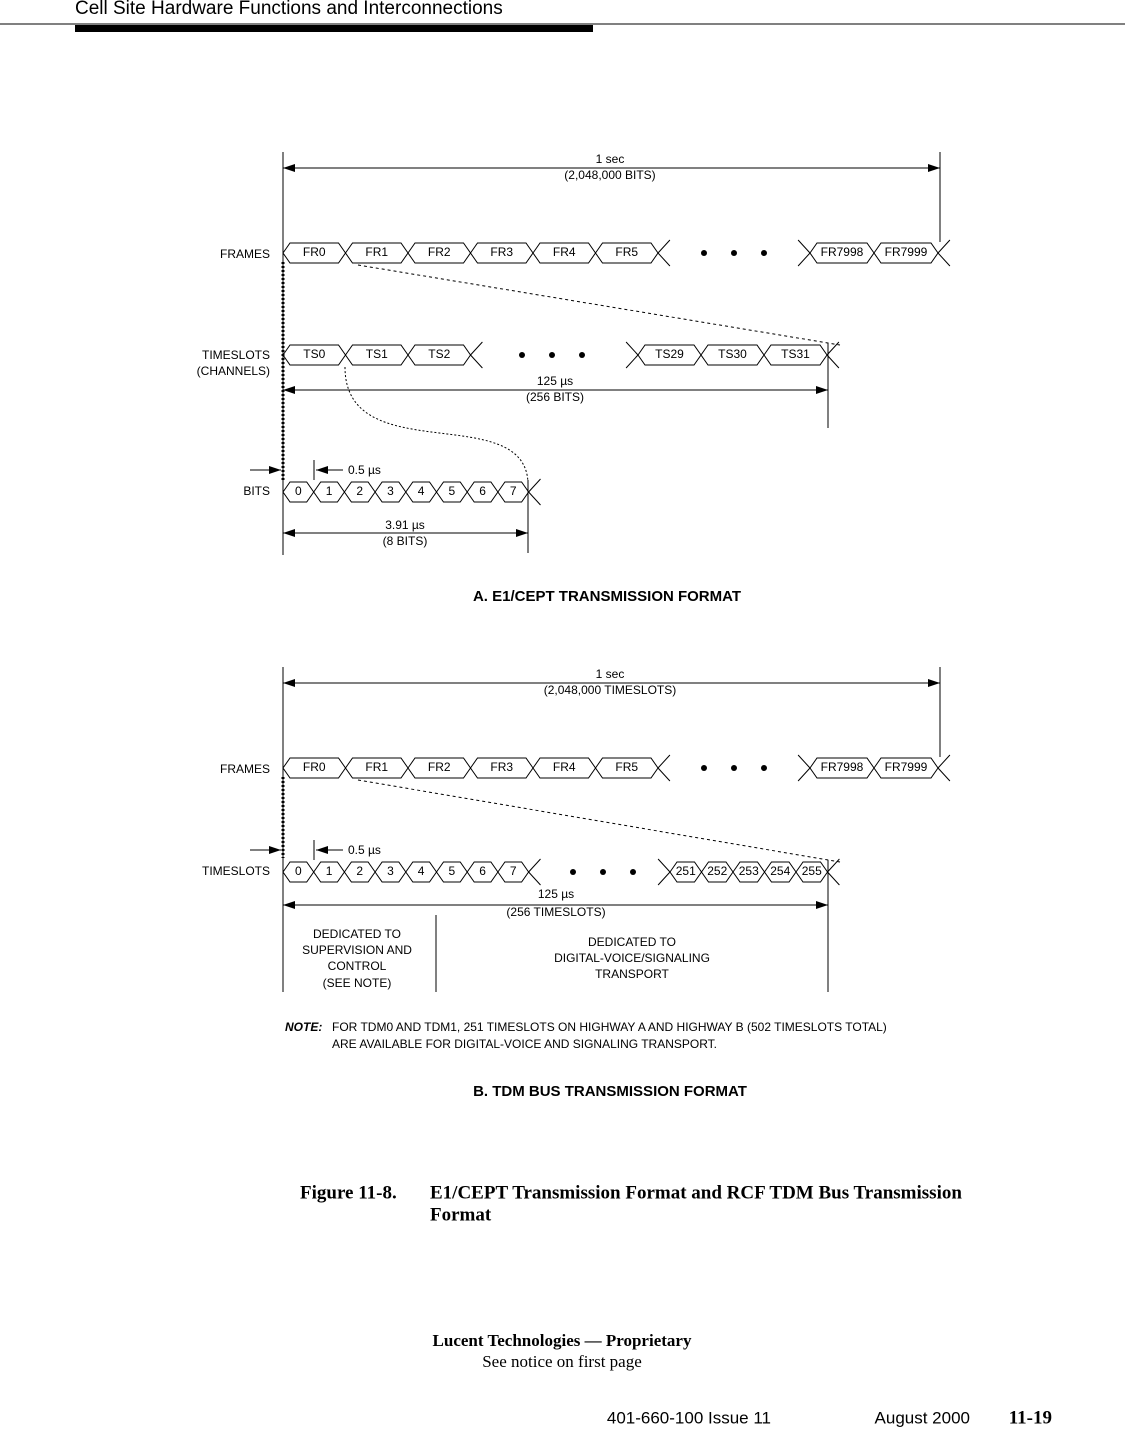  What do you see at coordinates (626, 767) in the screenshot?
I see `cell-label: FR5` at bounding box center [626, 767].